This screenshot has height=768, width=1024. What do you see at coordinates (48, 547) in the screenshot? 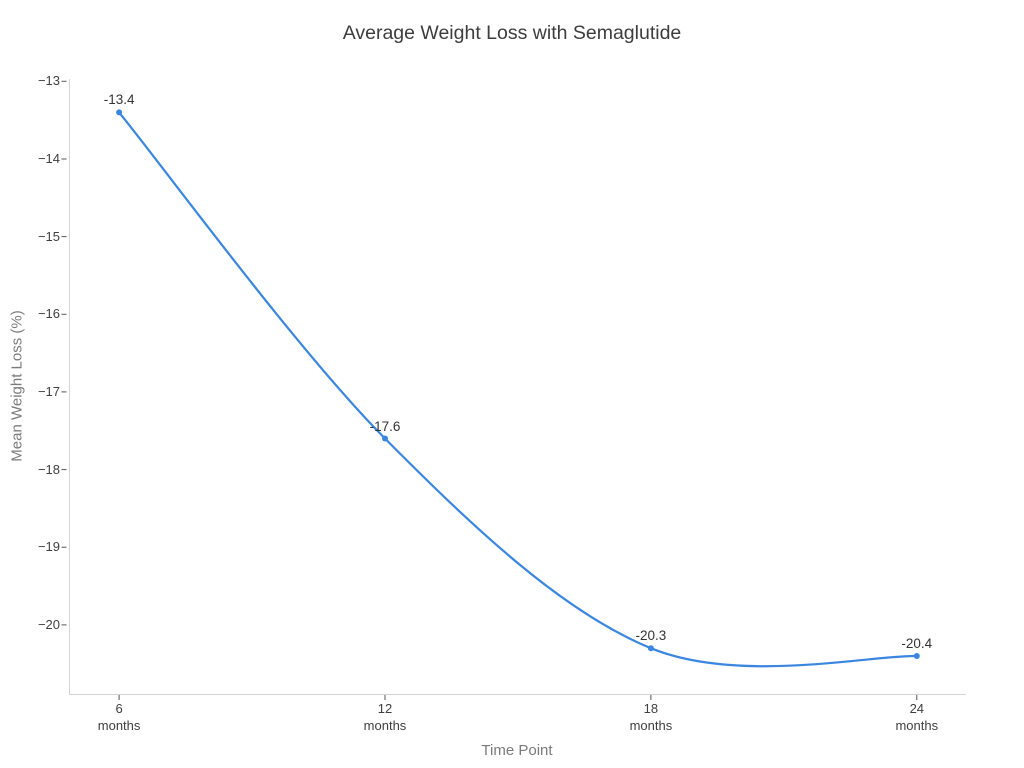
I see `y-tick-label: −19` at bounding box center [48, 547].